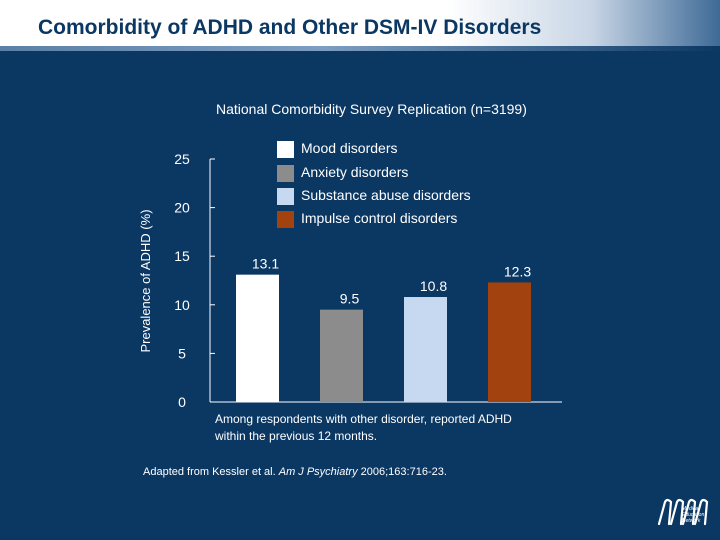  Describe the element at coordinates (379, 218) in the screenshot. I see `legend-label-impulse: Impulse control disorders` at that location.